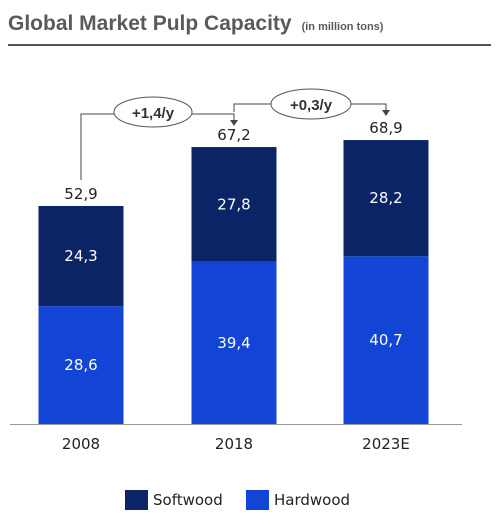  Describe the element at coordinates (386, 113) in the screenshot. I see `cagr-arrowhead-2018-2023E` at that location.